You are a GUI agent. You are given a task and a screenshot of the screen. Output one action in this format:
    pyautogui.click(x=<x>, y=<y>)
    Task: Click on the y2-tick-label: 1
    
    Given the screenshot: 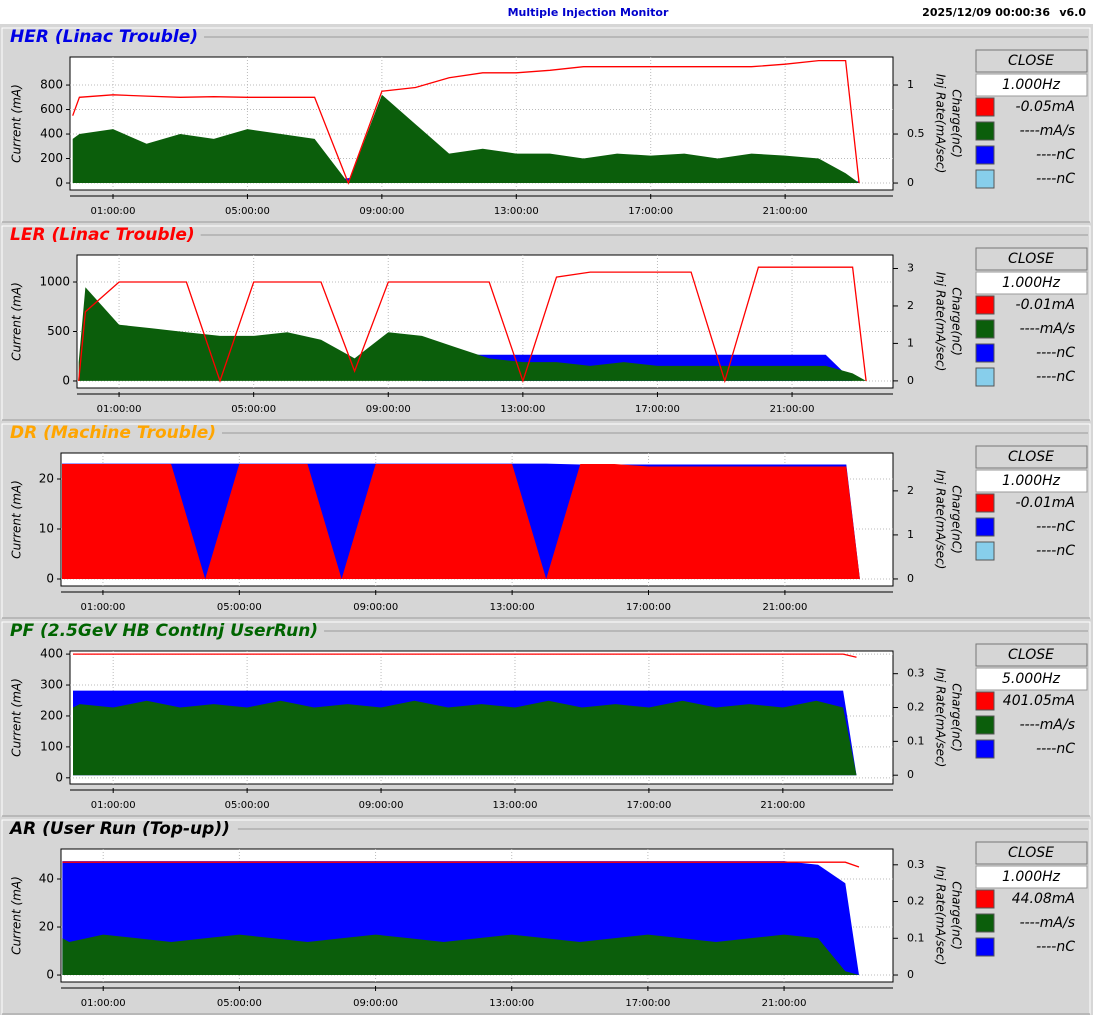 What is the action you would take?
    pyautogui.click(x=910, y=342)
    